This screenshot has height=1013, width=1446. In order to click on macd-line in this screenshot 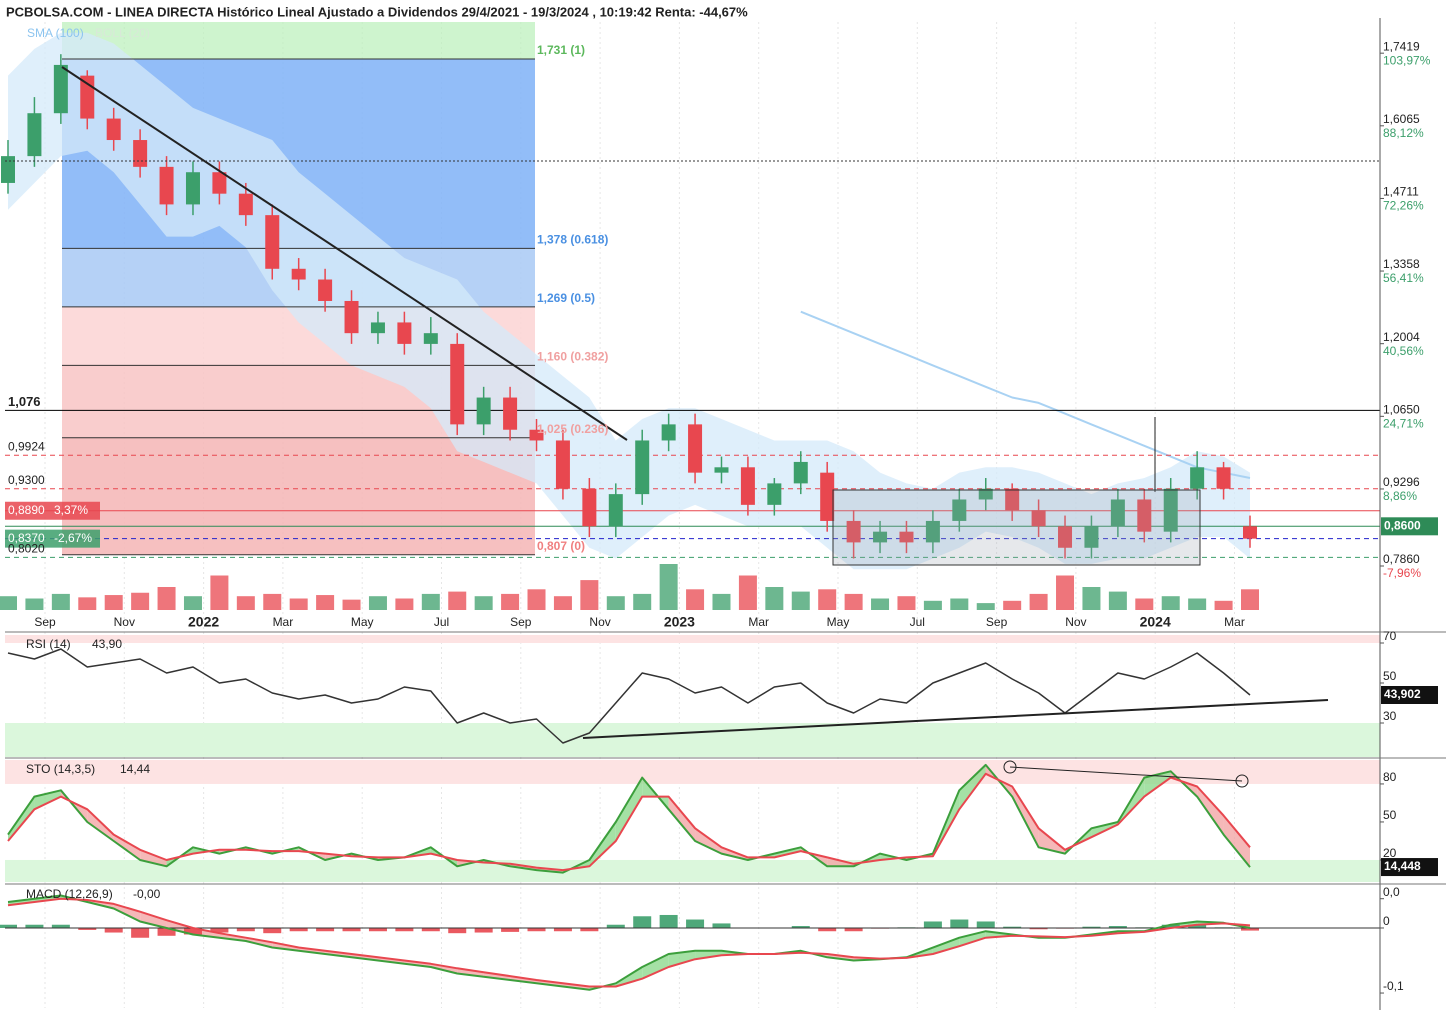, I will do `click(629, 942)`.